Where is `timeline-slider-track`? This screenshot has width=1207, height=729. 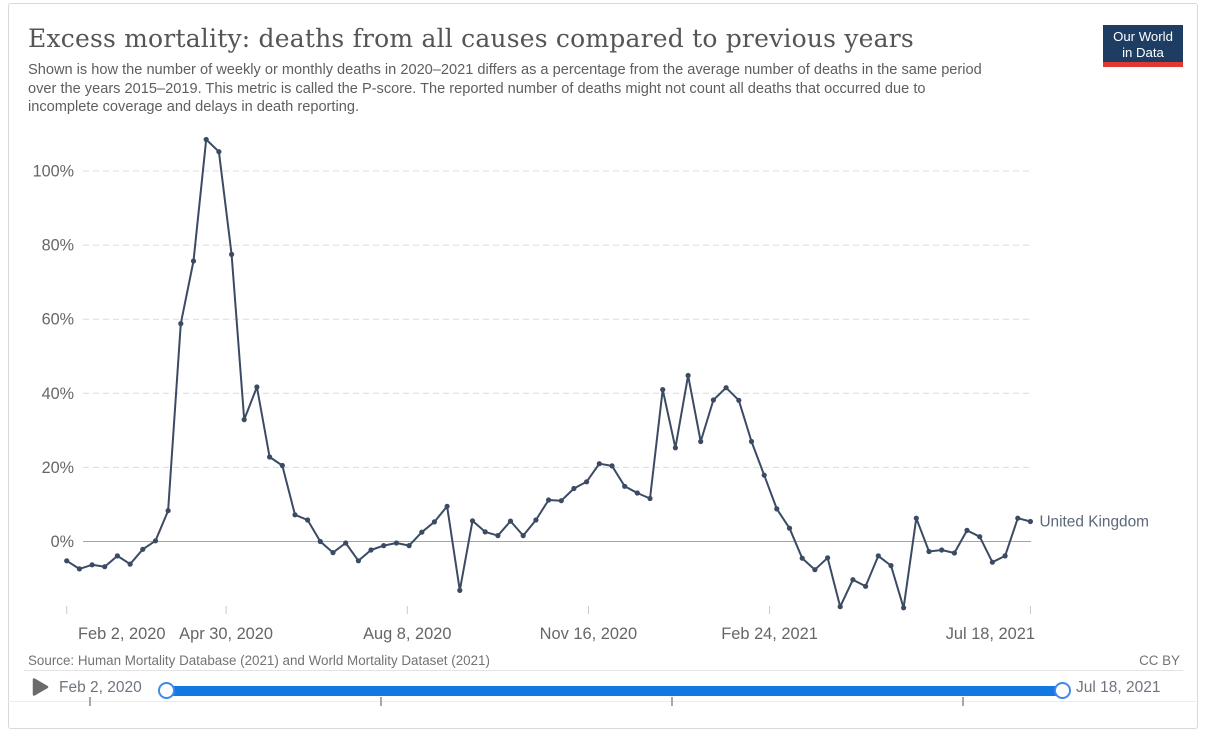 timeline-slider-track is located at coordinates (615, 691).